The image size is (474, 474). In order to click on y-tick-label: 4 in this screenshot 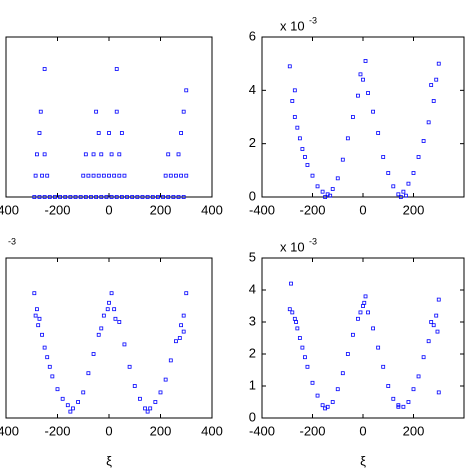, I will do `click(252, 89)`.